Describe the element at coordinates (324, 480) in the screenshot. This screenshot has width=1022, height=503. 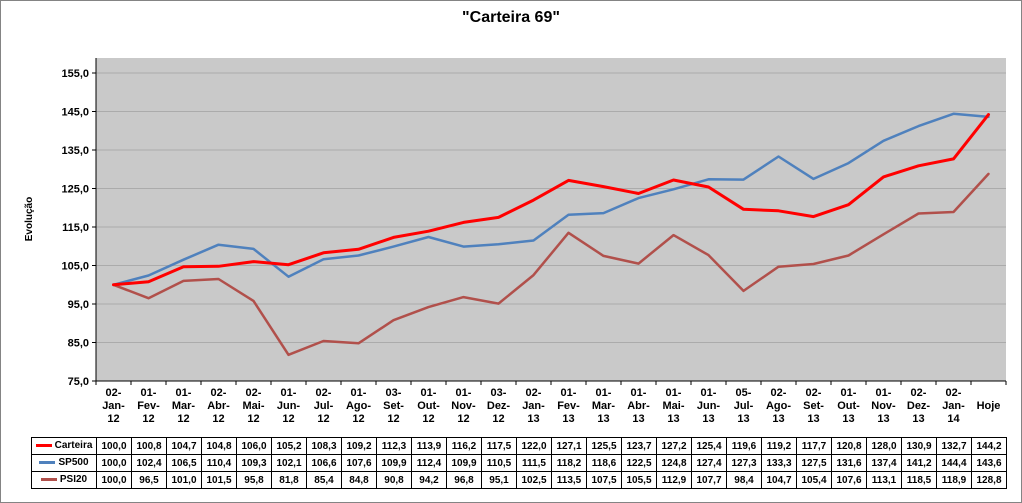
I see `value-cell: 85,4` at that location.